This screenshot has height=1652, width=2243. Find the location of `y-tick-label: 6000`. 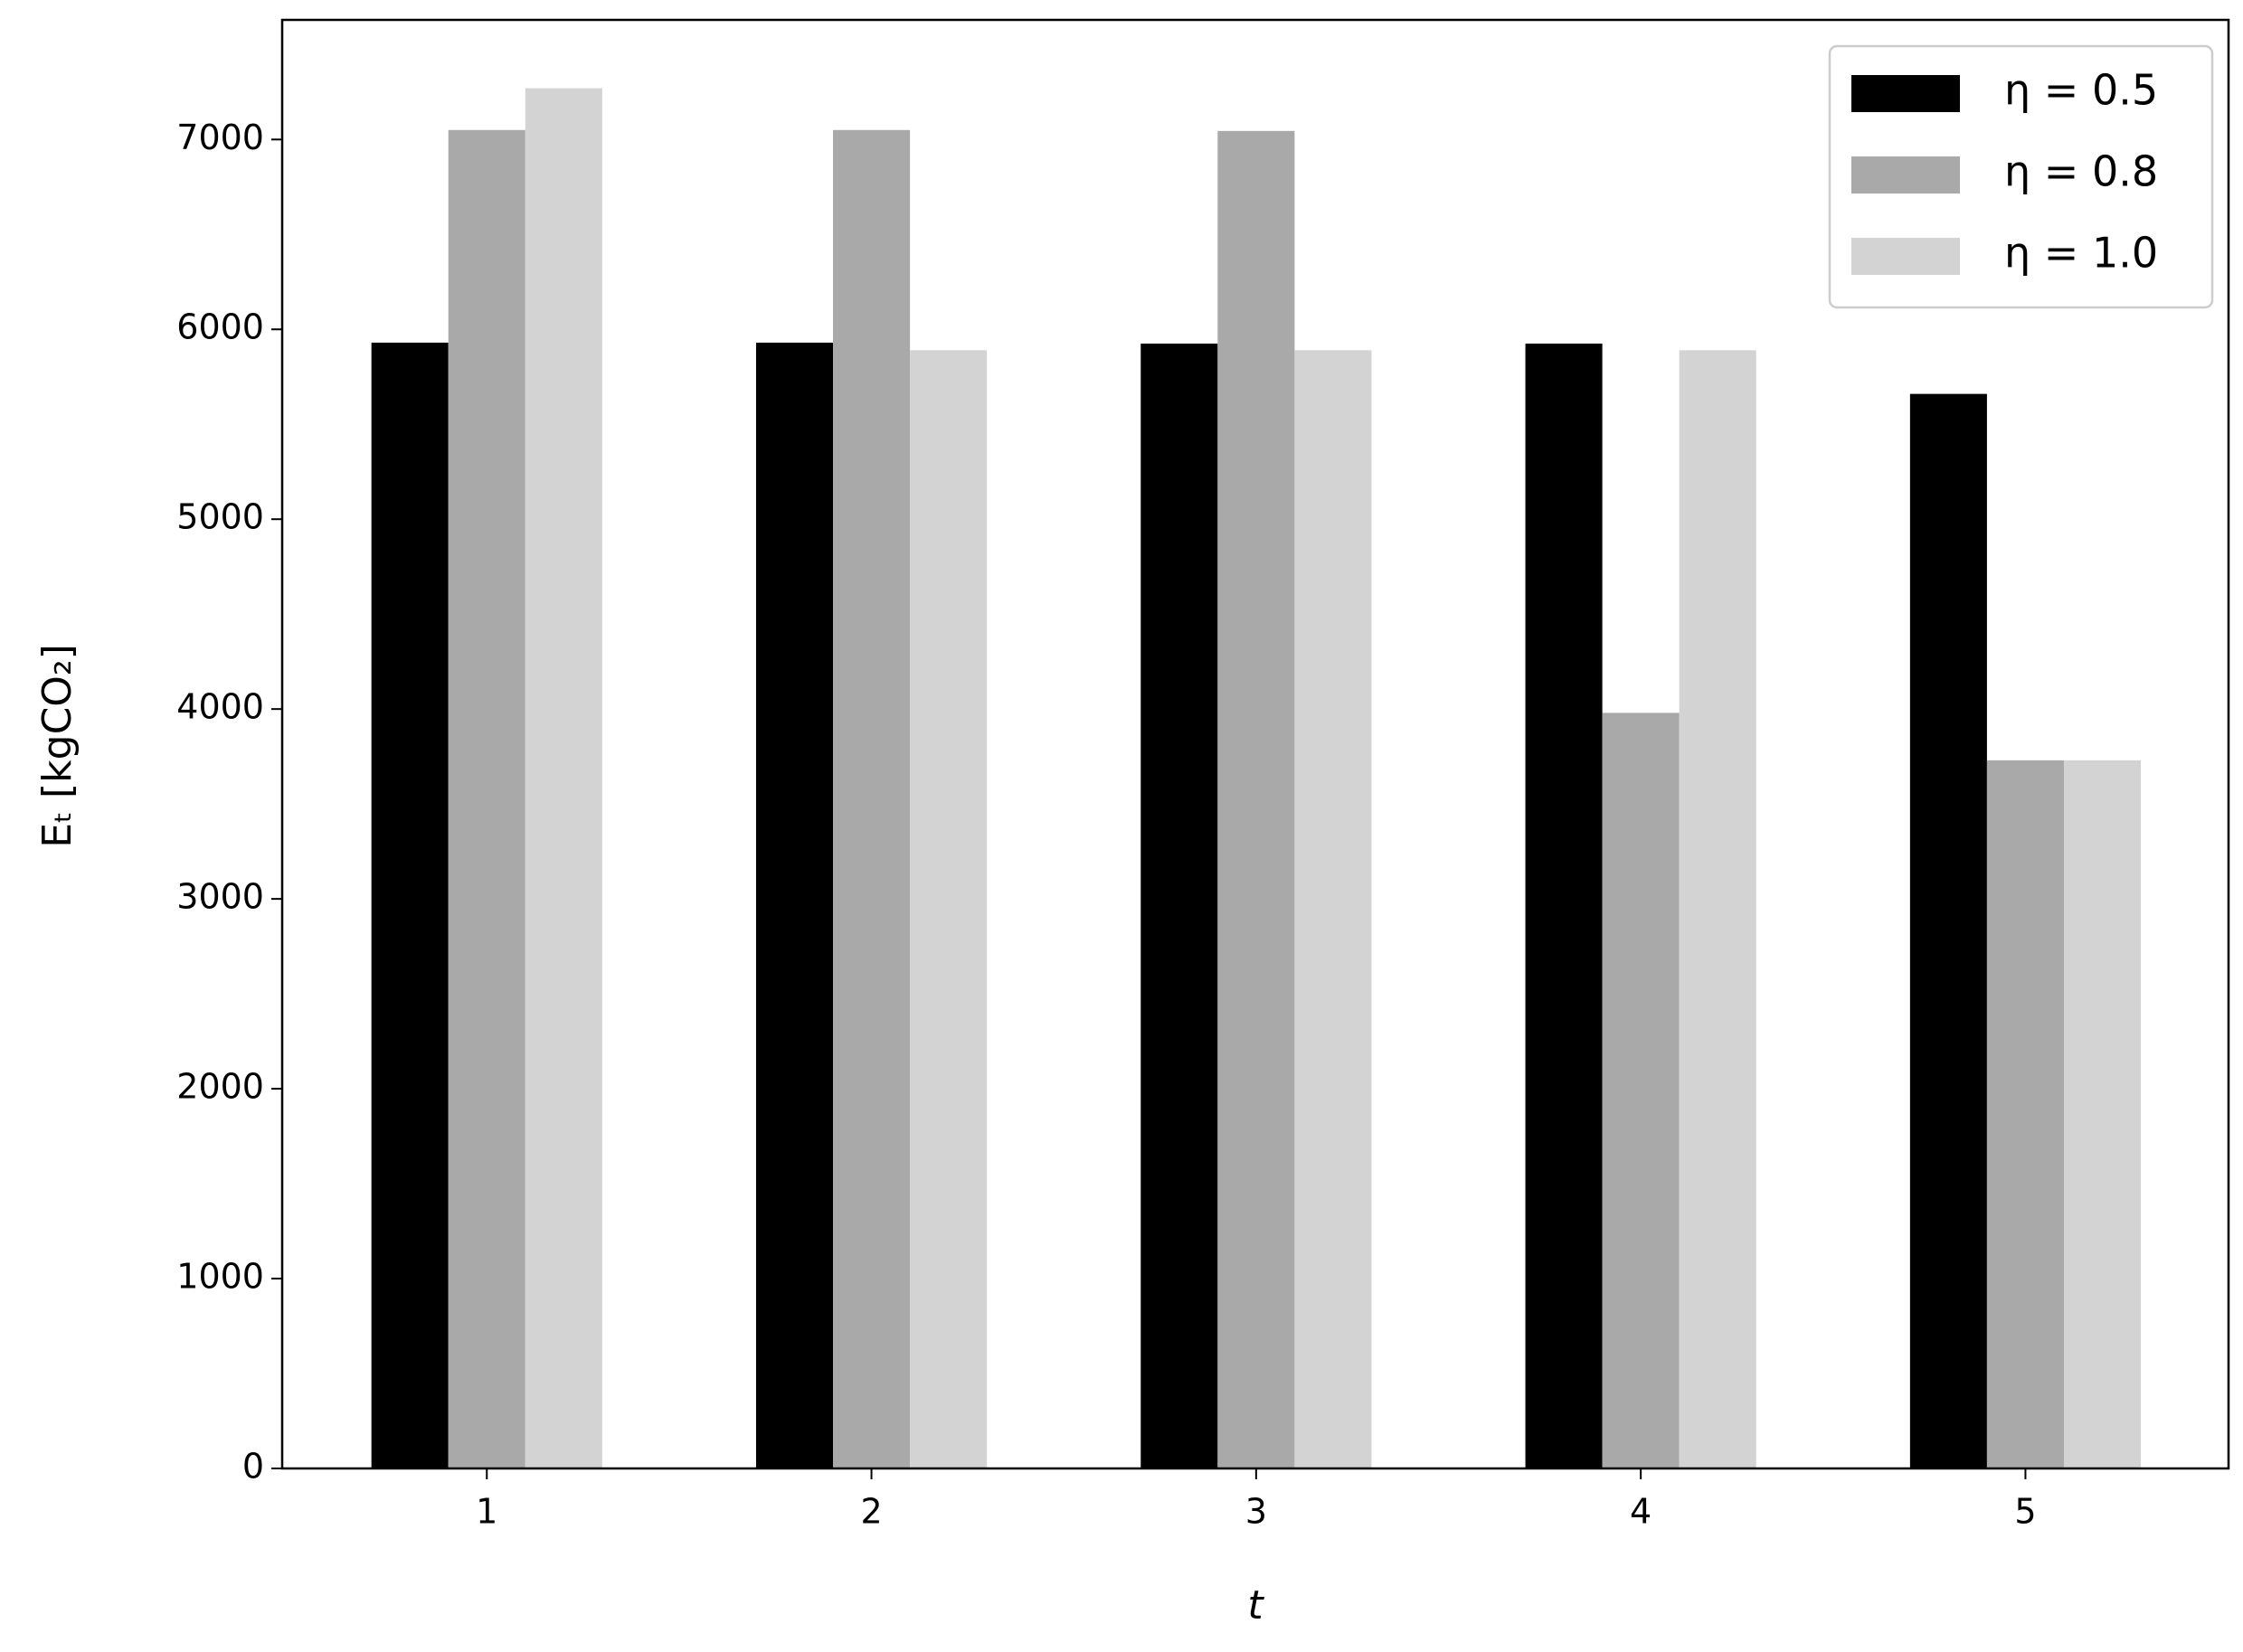

y-tick-label: 6000 is located at coordinates (220, 327).